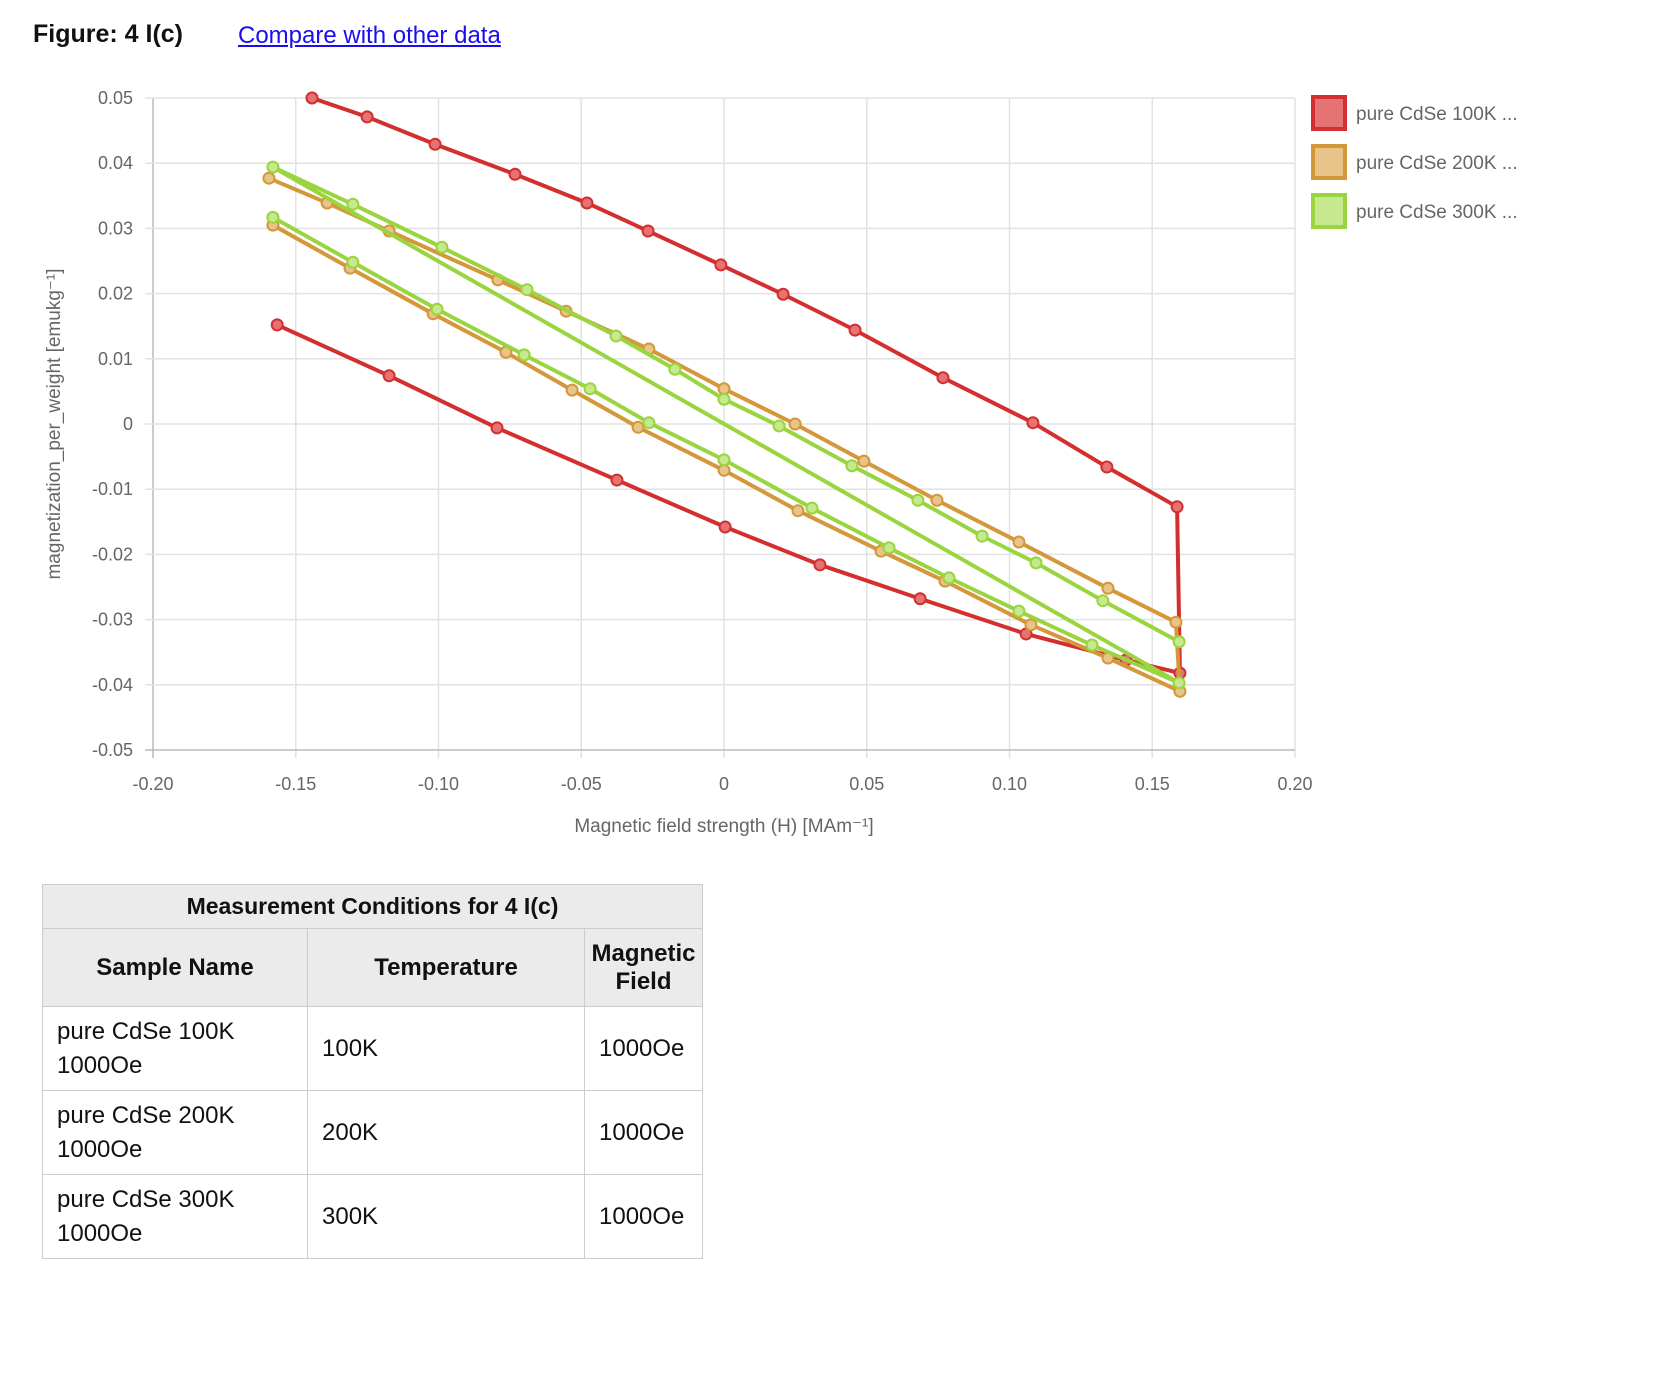  I want to click on cell-temperature: 200K, so click(446, 1132).